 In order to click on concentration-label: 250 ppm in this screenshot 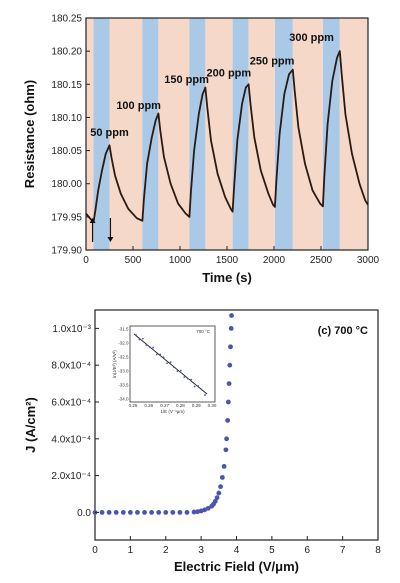, I will do `click(272, 61)`.